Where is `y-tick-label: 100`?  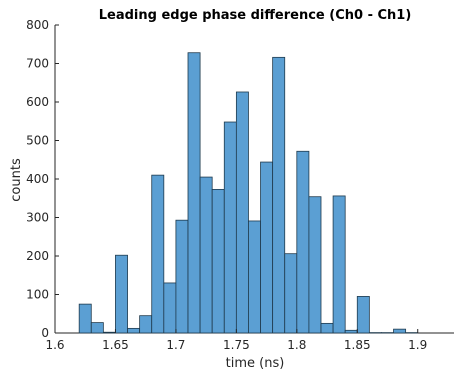
y-tick-label: 100 is located at coordinates (37, 295).